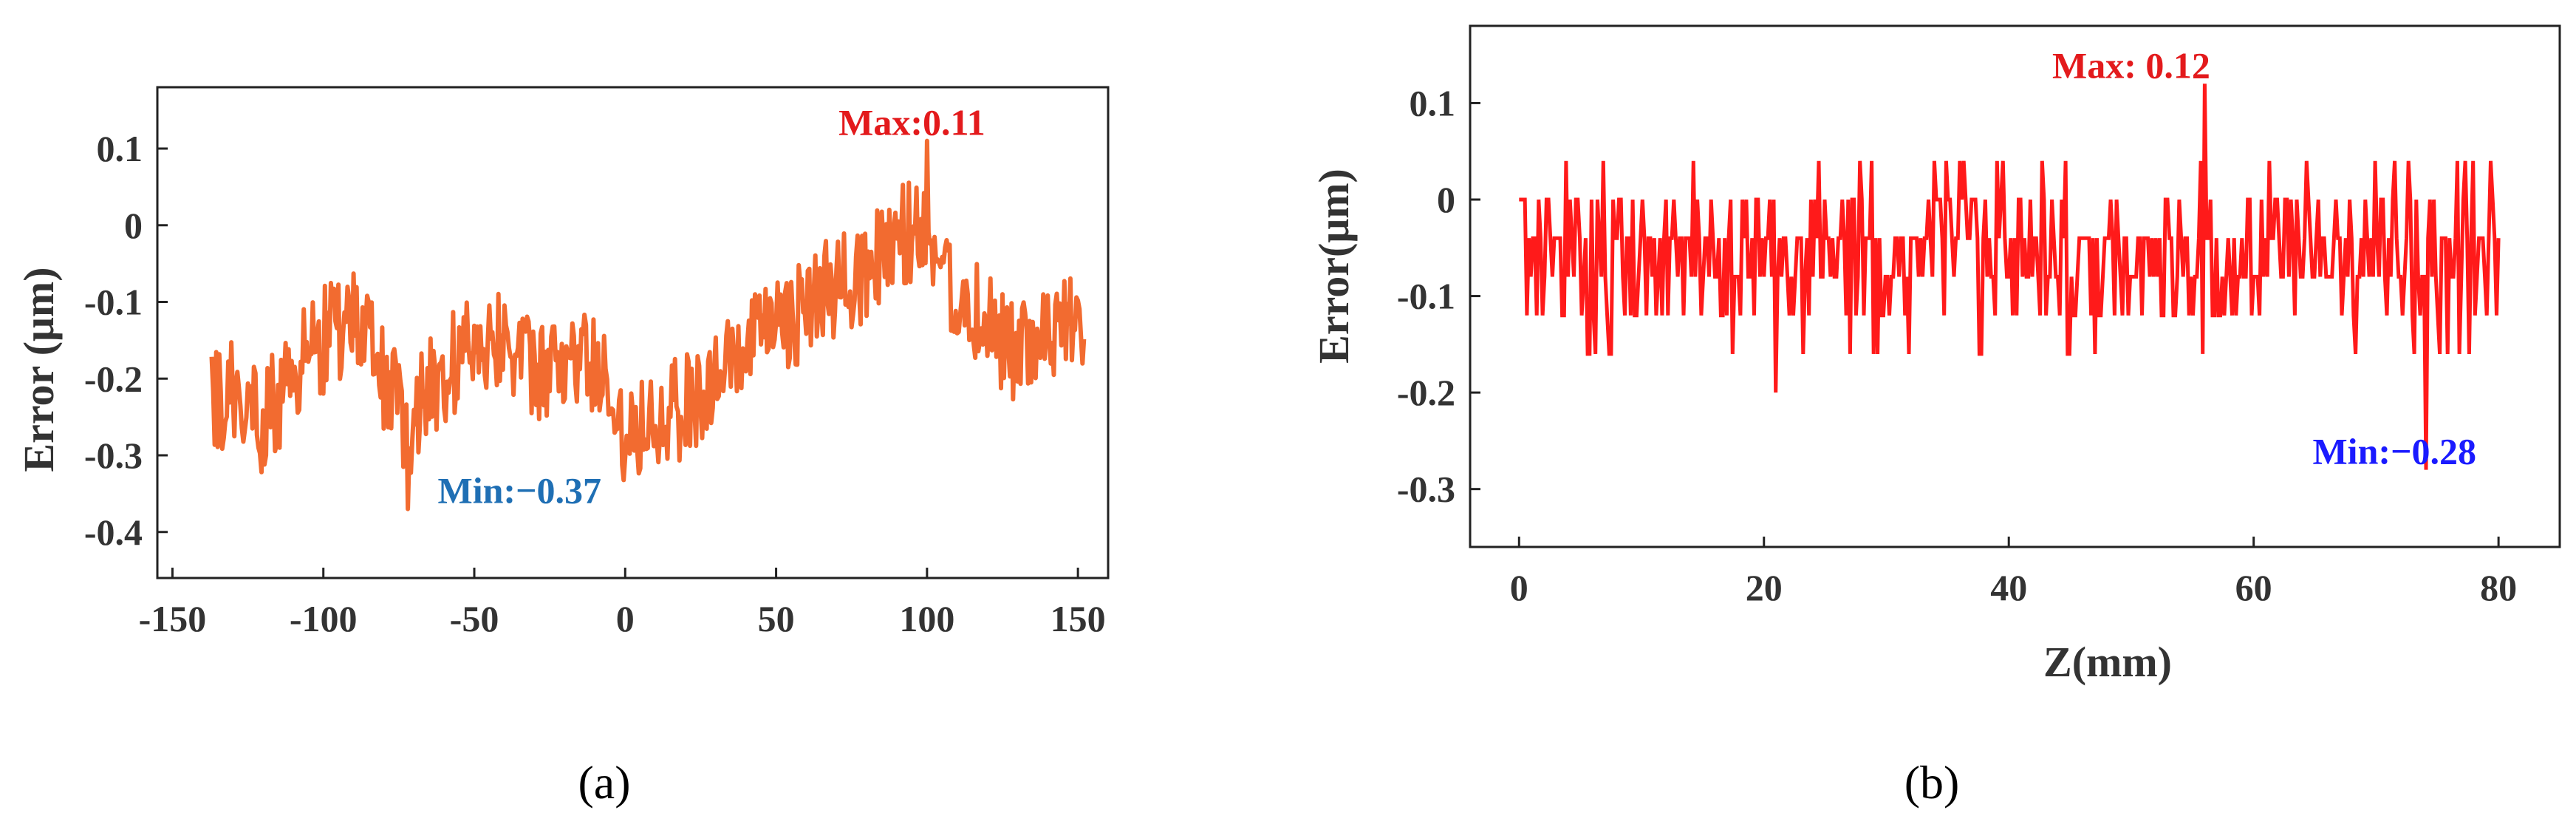  Describe the element at coordinates (927, 618) in the screenshot. I see `x-tick-label: 100` at that location.